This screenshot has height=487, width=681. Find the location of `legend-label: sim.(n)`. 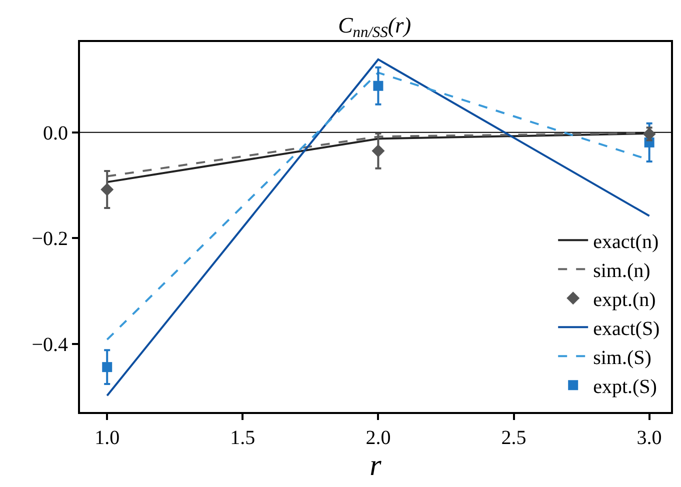

legend-label: sim.(n) is located at coordinates (621, 271).